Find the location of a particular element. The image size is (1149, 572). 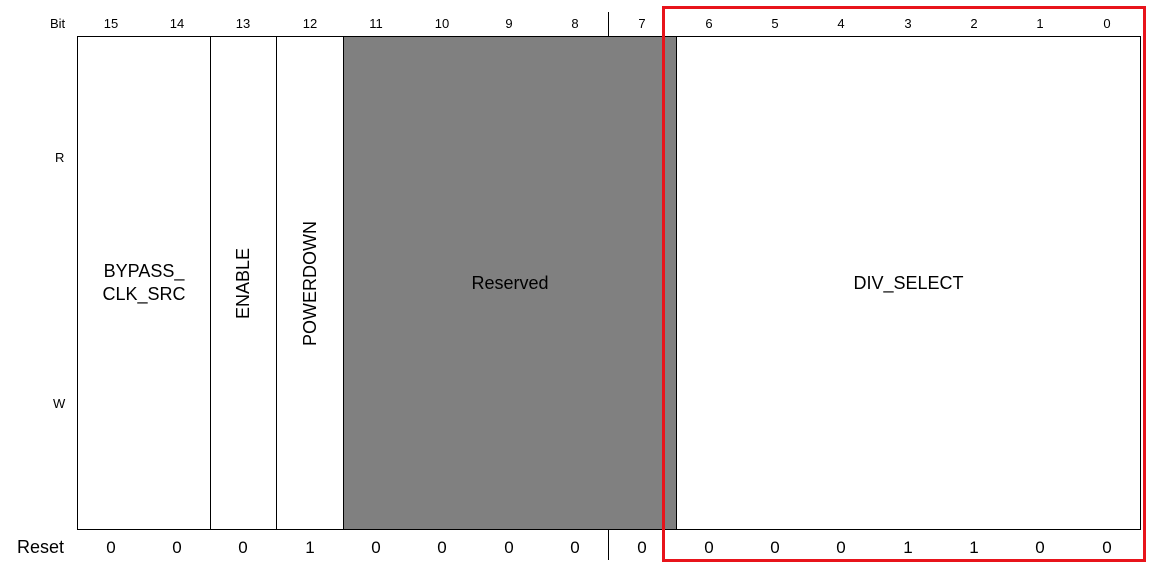

field-label-powerdown: POWERDOWN is located at coordinates (309, 283).